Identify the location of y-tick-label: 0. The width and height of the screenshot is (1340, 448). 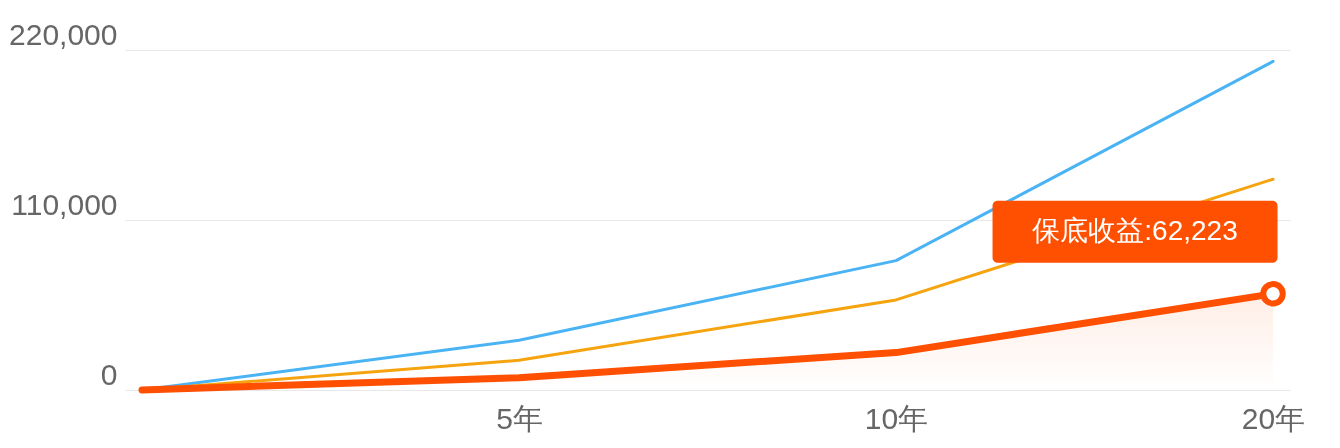
(109, 374).